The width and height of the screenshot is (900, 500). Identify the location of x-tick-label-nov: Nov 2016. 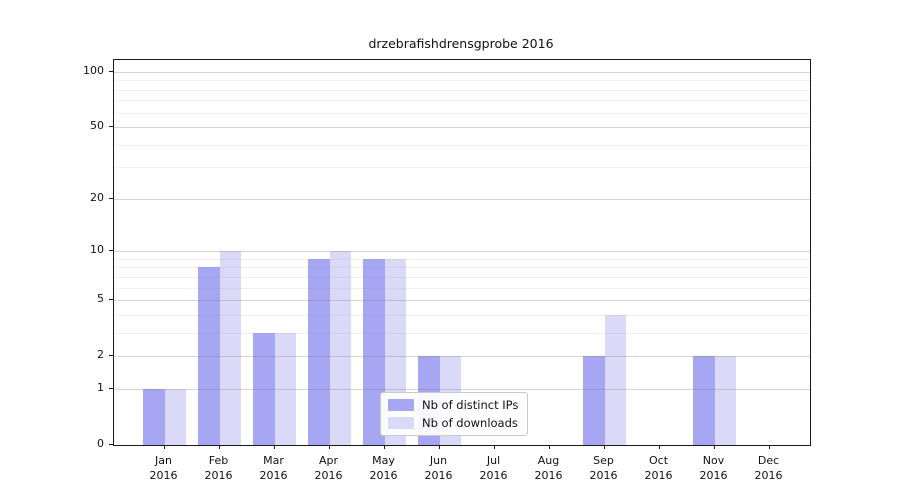
(713, 468).